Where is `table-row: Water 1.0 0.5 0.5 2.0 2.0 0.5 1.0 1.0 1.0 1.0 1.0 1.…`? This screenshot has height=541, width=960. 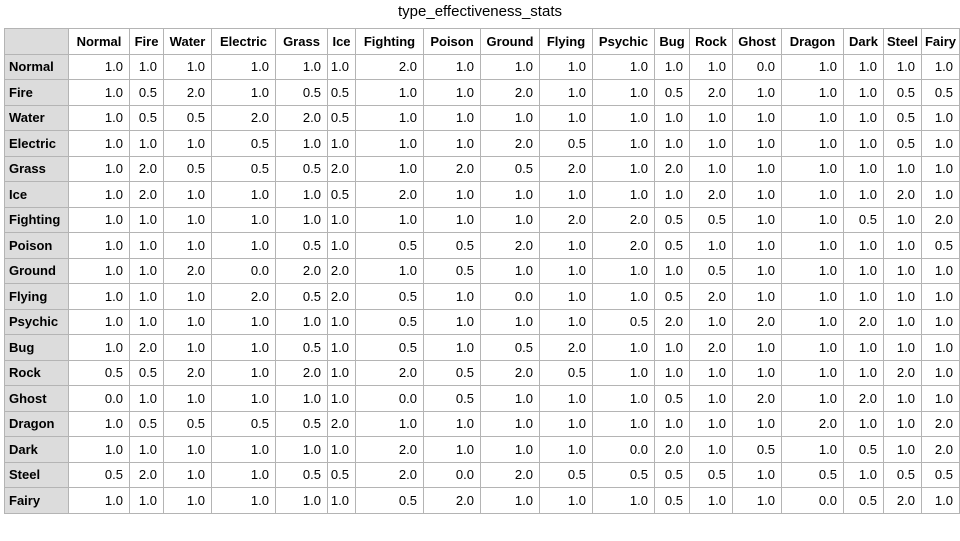
table-row: Water 1.0 0.5 0.5 2.0 2.0 0.5 1.0 1.0 1.0 1.0 1.0 1.… is located at coordinates (482, 117).